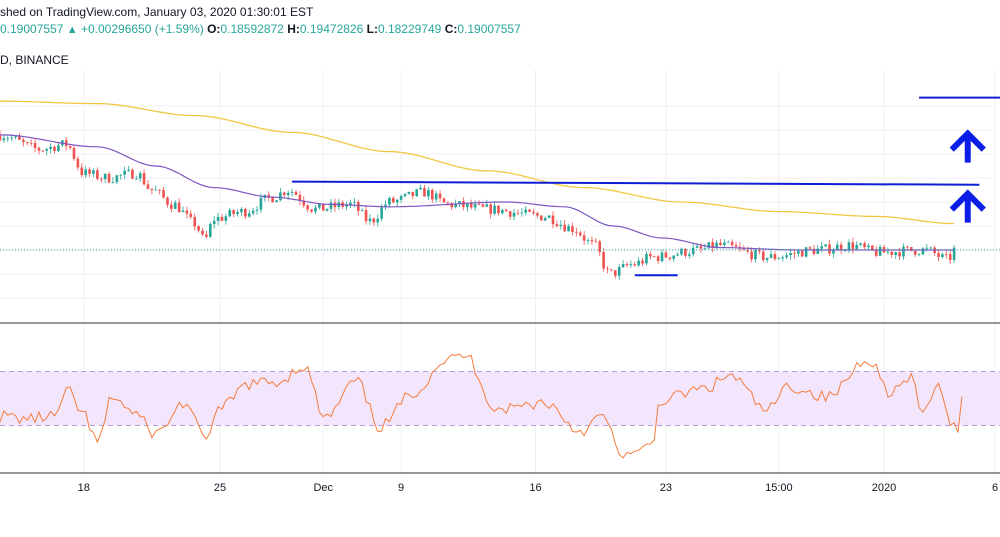 The image size is (1000, 537). Describe the element at coordinates (142, 29) in the screenshot. I see `change-value: +0.00296650 (+1.59%)` at that location.